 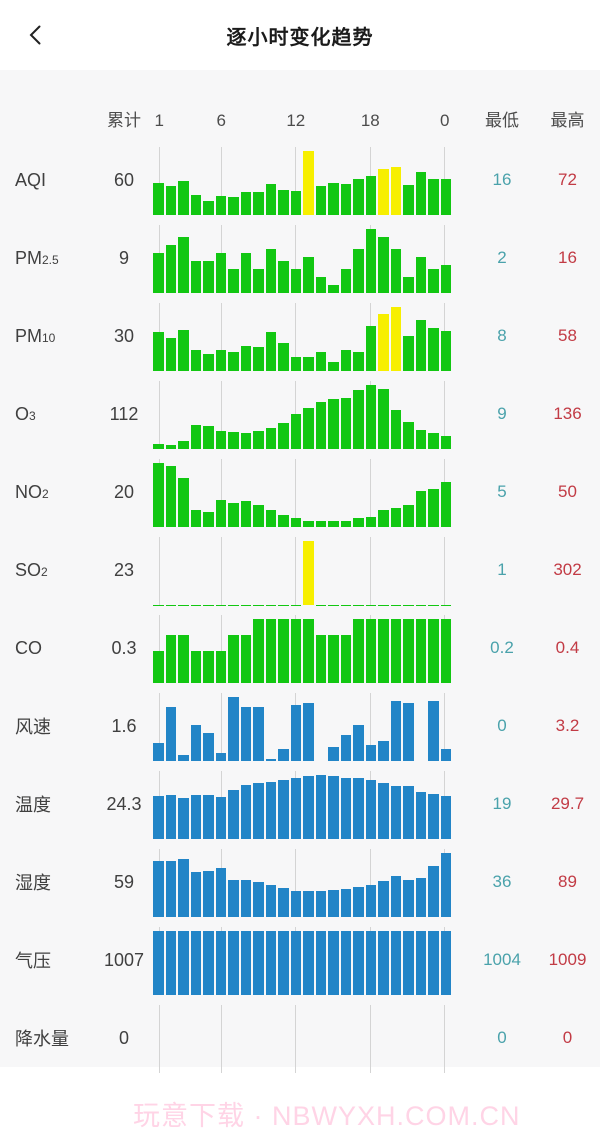 I want to click on column-cumulative-label: 累计, so click(x=124, y=118).